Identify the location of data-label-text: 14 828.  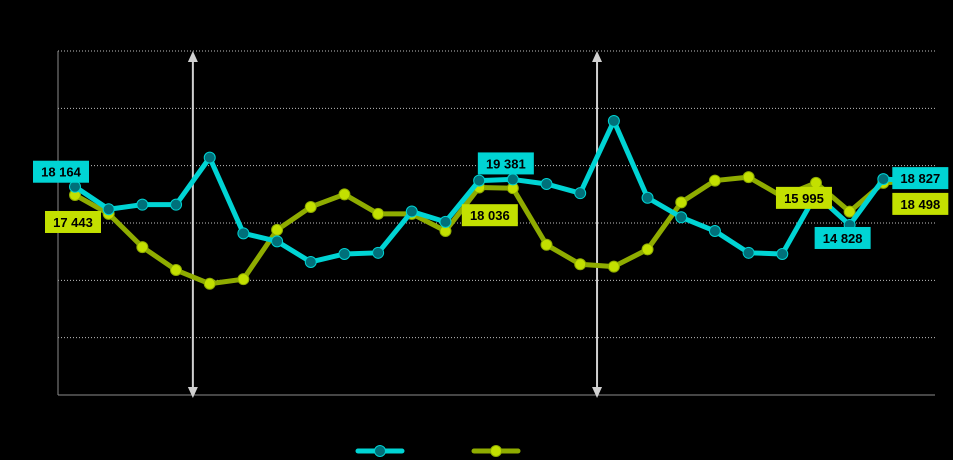
(843, 238).